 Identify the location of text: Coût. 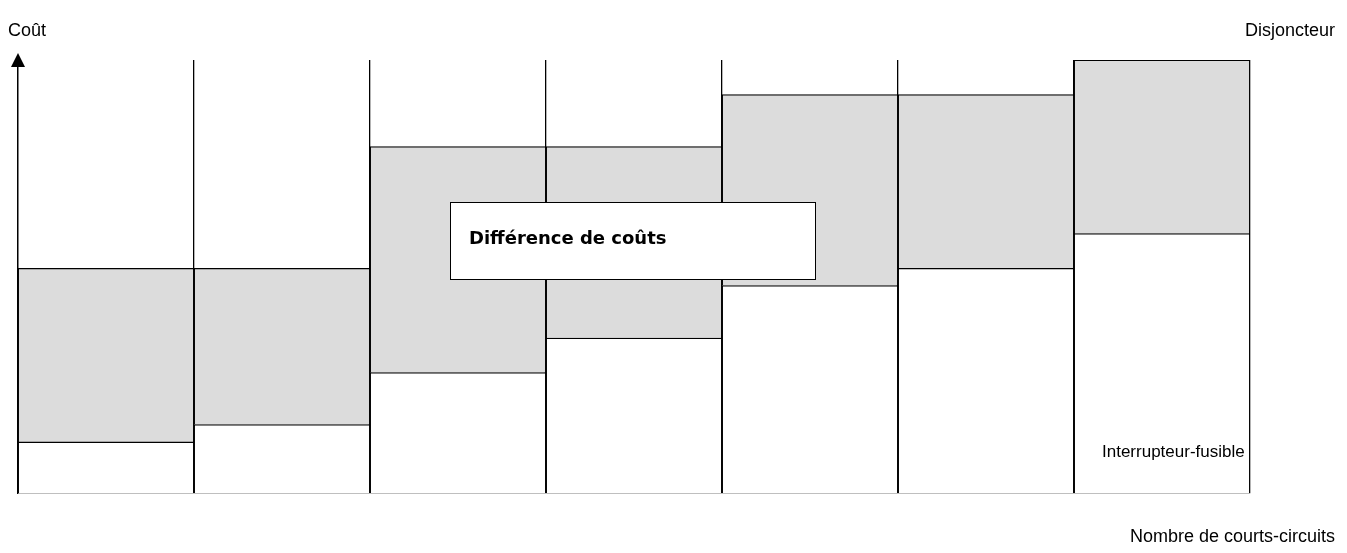
(27, 30).